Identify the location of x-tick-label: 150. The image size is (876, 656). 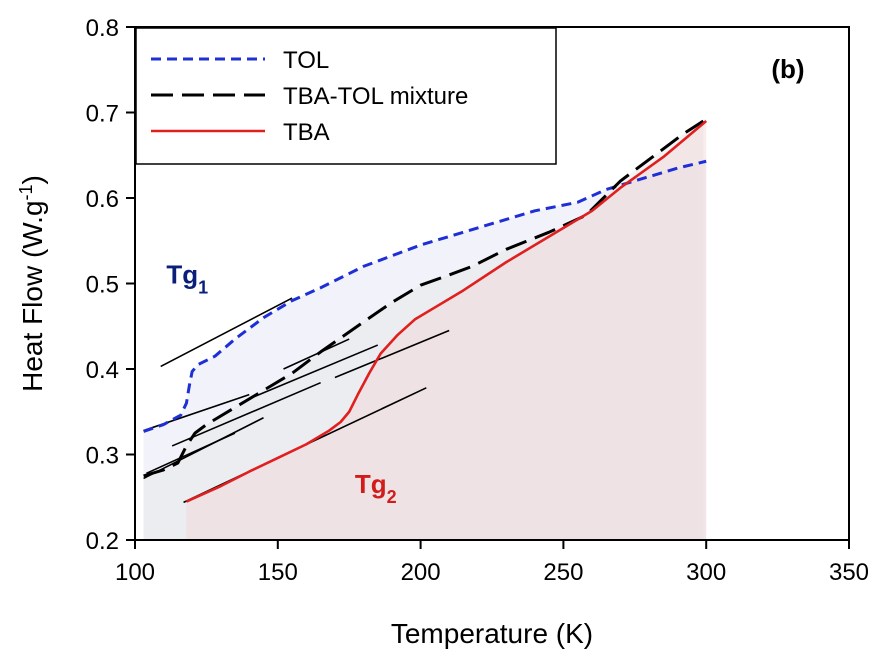
(278, 572).